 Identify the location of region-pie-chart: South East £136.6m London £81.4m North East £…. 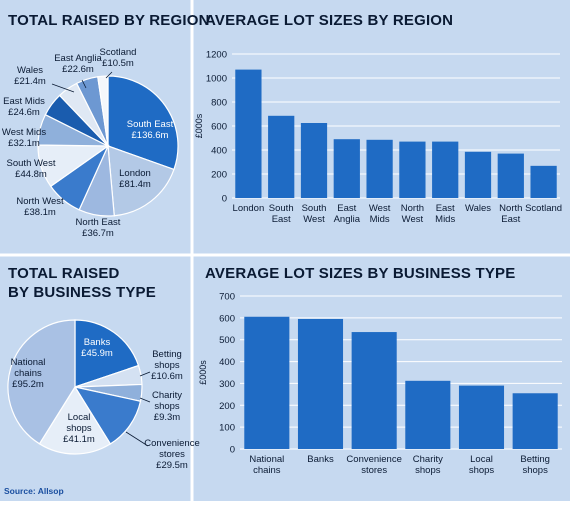
(90, 143).